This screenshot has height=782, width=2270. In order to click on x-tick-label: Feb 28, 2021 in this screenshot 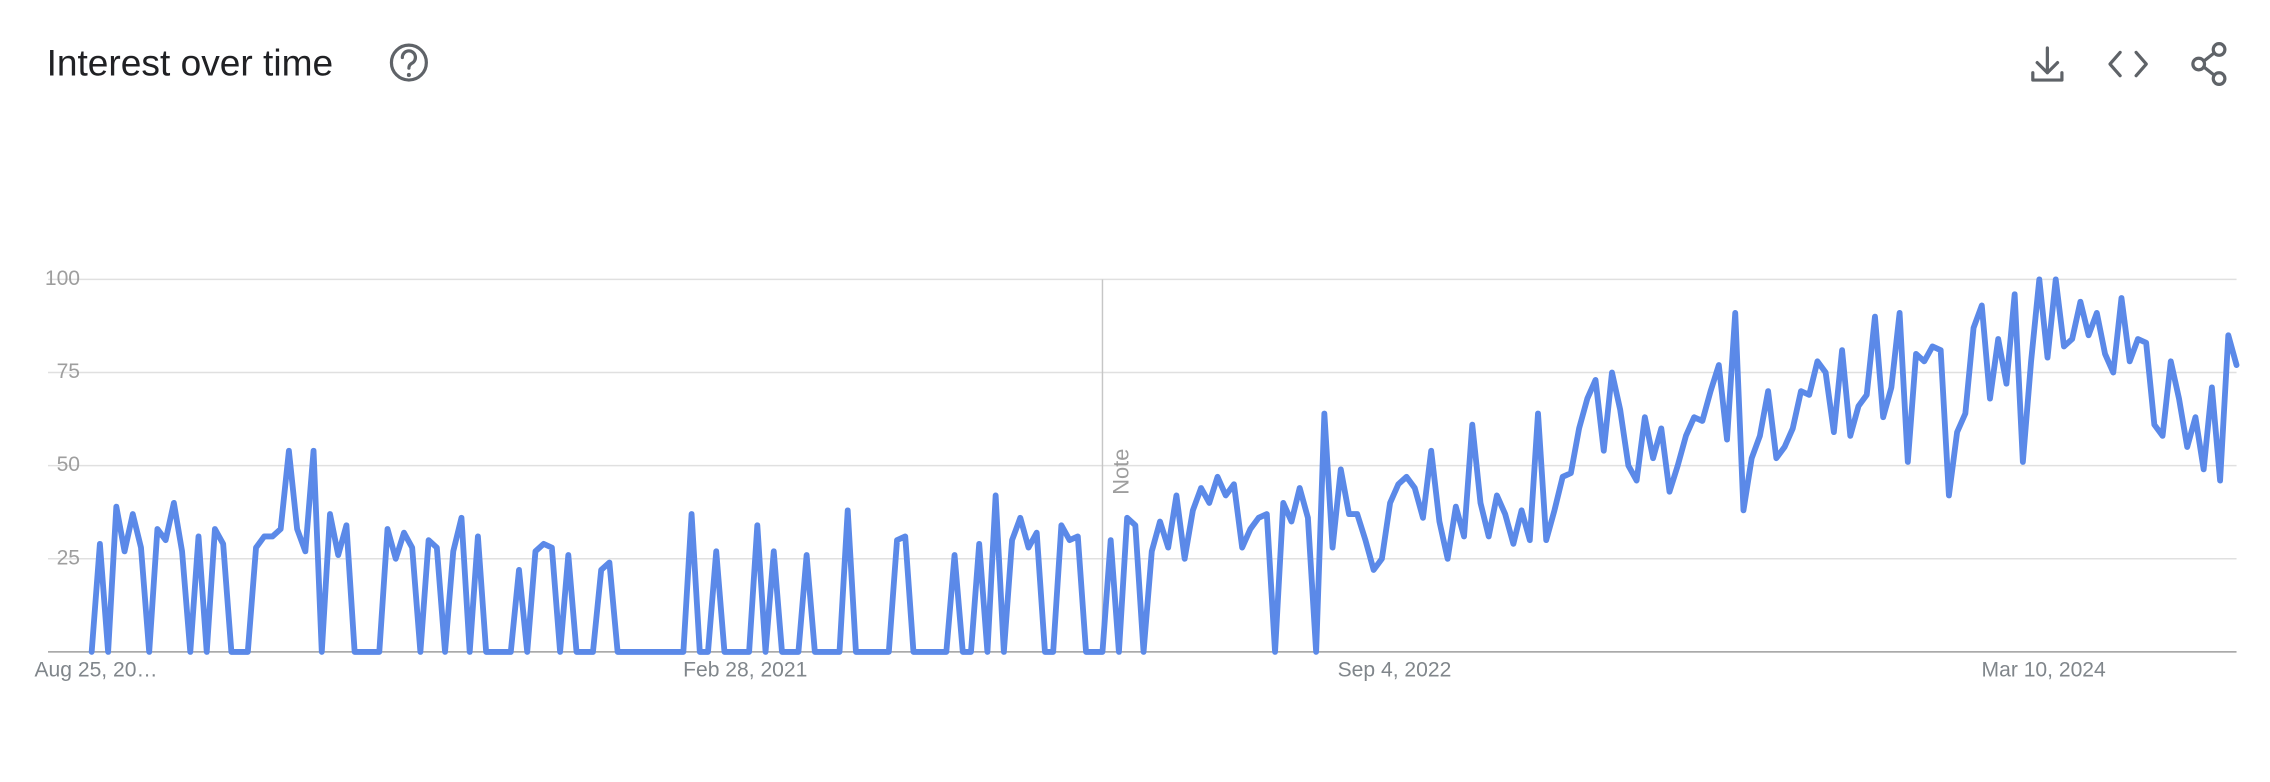, I will do `click(745, 669)`.